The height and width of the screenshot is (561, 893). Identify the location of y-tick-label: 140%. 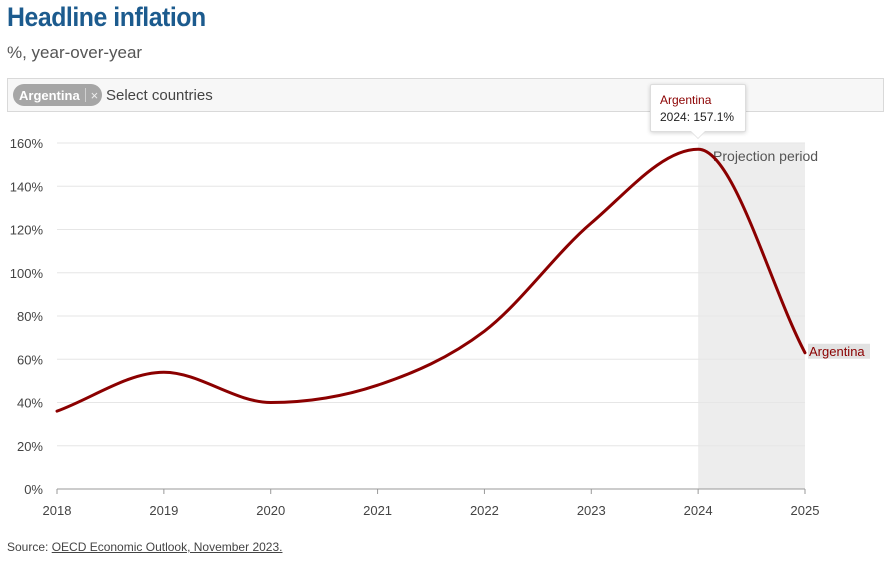
(27, 186).